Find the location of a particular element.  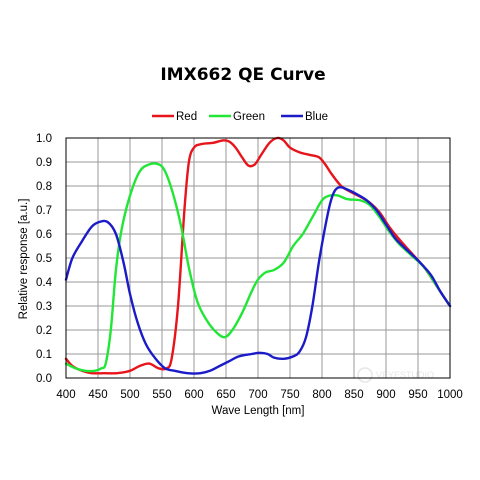

legend-label-red: Red is located at coordinates (186, 117).